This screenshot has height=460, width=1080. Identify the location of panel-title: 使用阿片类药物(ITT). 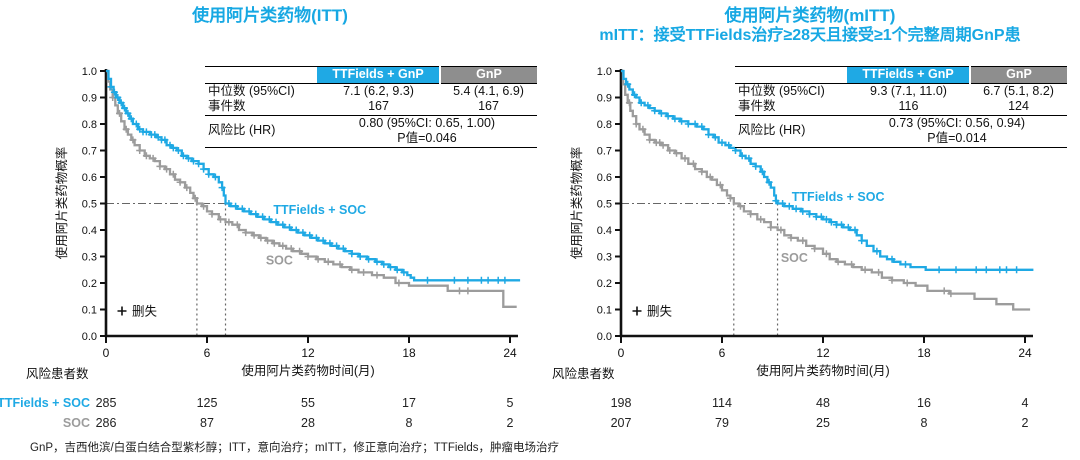
(270, 15).